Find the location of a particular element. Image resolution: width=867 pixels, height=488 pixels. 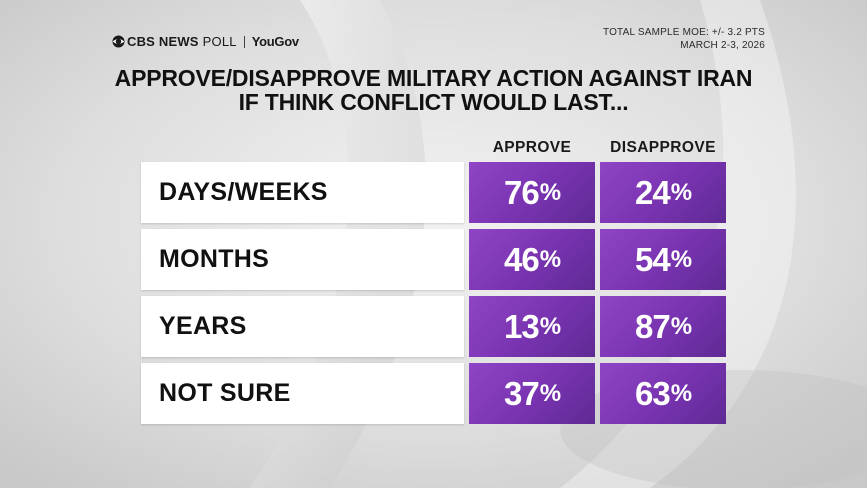

disapprove-value-cell: 54% is located at coordinates (663, 259).